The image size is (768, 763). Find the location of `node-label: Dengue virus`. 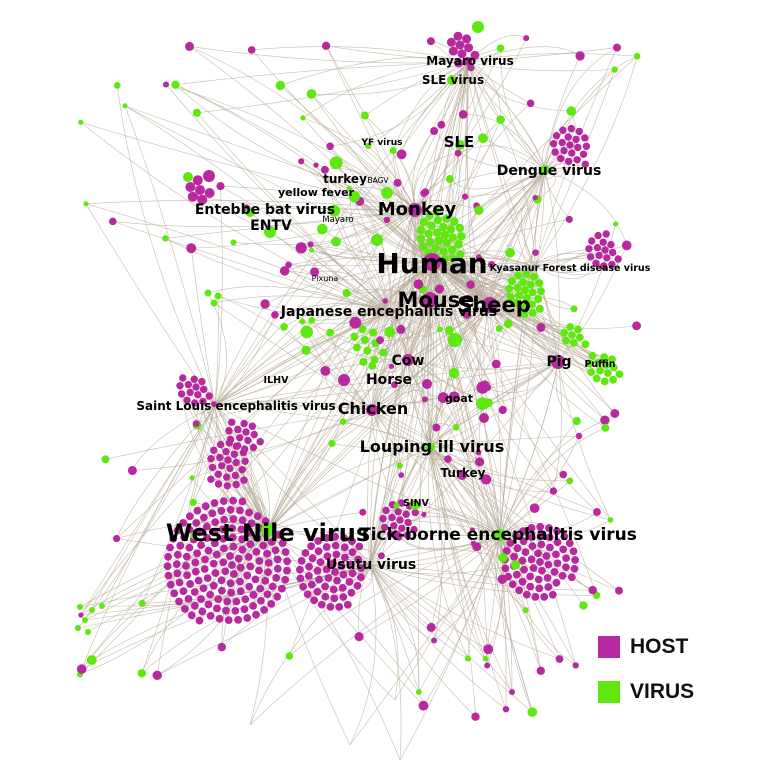

node-label: Dengue virus is located at coordinates (549, 171).